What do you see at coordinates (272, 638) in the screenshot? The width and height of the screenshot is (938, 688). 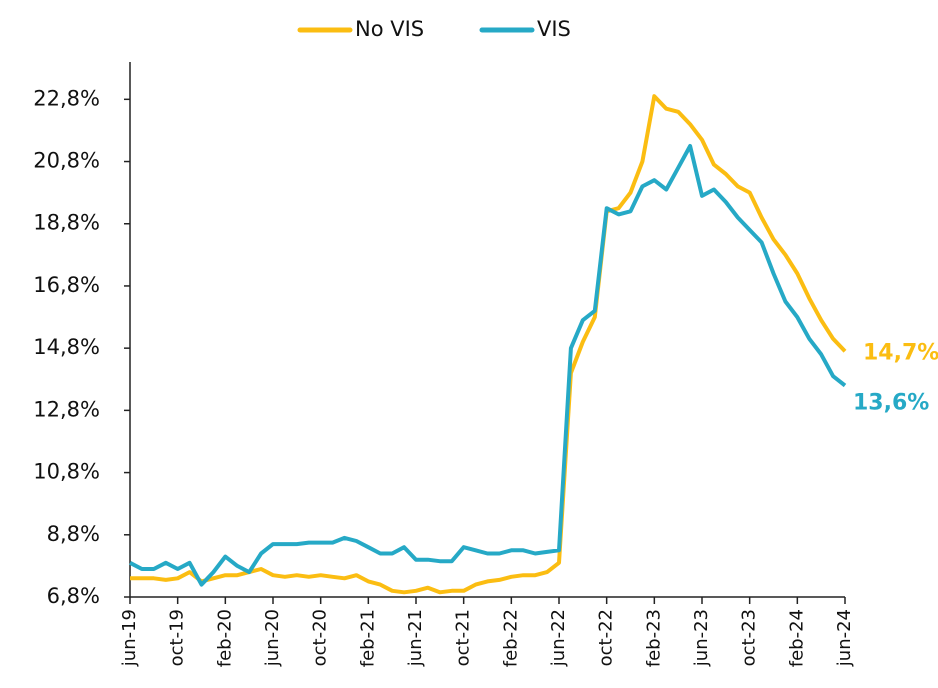 I see `x-tick-label: jun-20` at bounding box center [272, 638].